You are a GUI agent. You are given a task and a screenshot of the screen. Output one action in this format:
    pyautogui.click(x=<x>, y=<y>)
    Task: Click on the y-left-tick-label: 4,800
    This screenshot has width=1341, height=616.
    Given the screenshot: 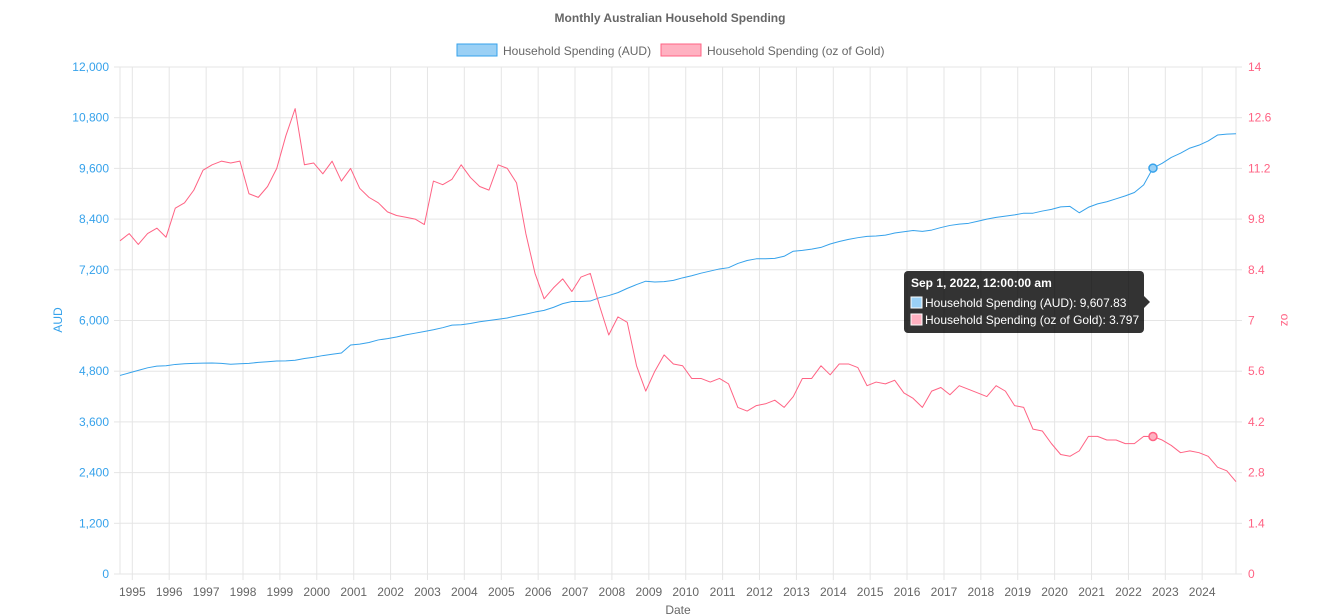 What is the action you would take?
    pyautogui.click(x=94, y=371)
    